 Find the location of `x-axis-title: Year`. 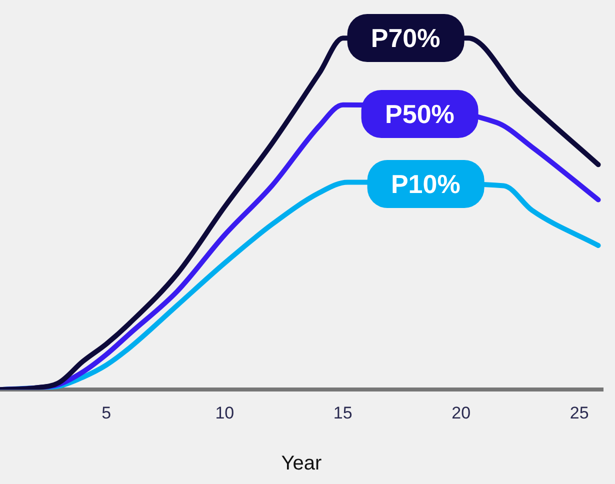

x-axis-title: Year is located at coordinates (301, 463).